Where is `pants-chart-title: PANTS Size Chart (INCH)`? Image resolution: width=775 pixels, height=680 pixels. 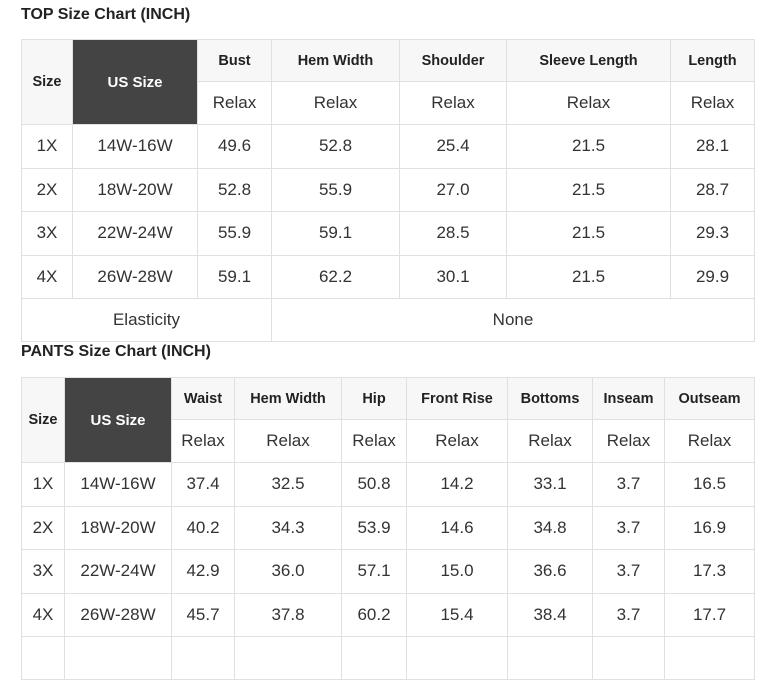 pants-chart-title: PANTS Size Chart (INCH) is located at coordinates (116, 351).